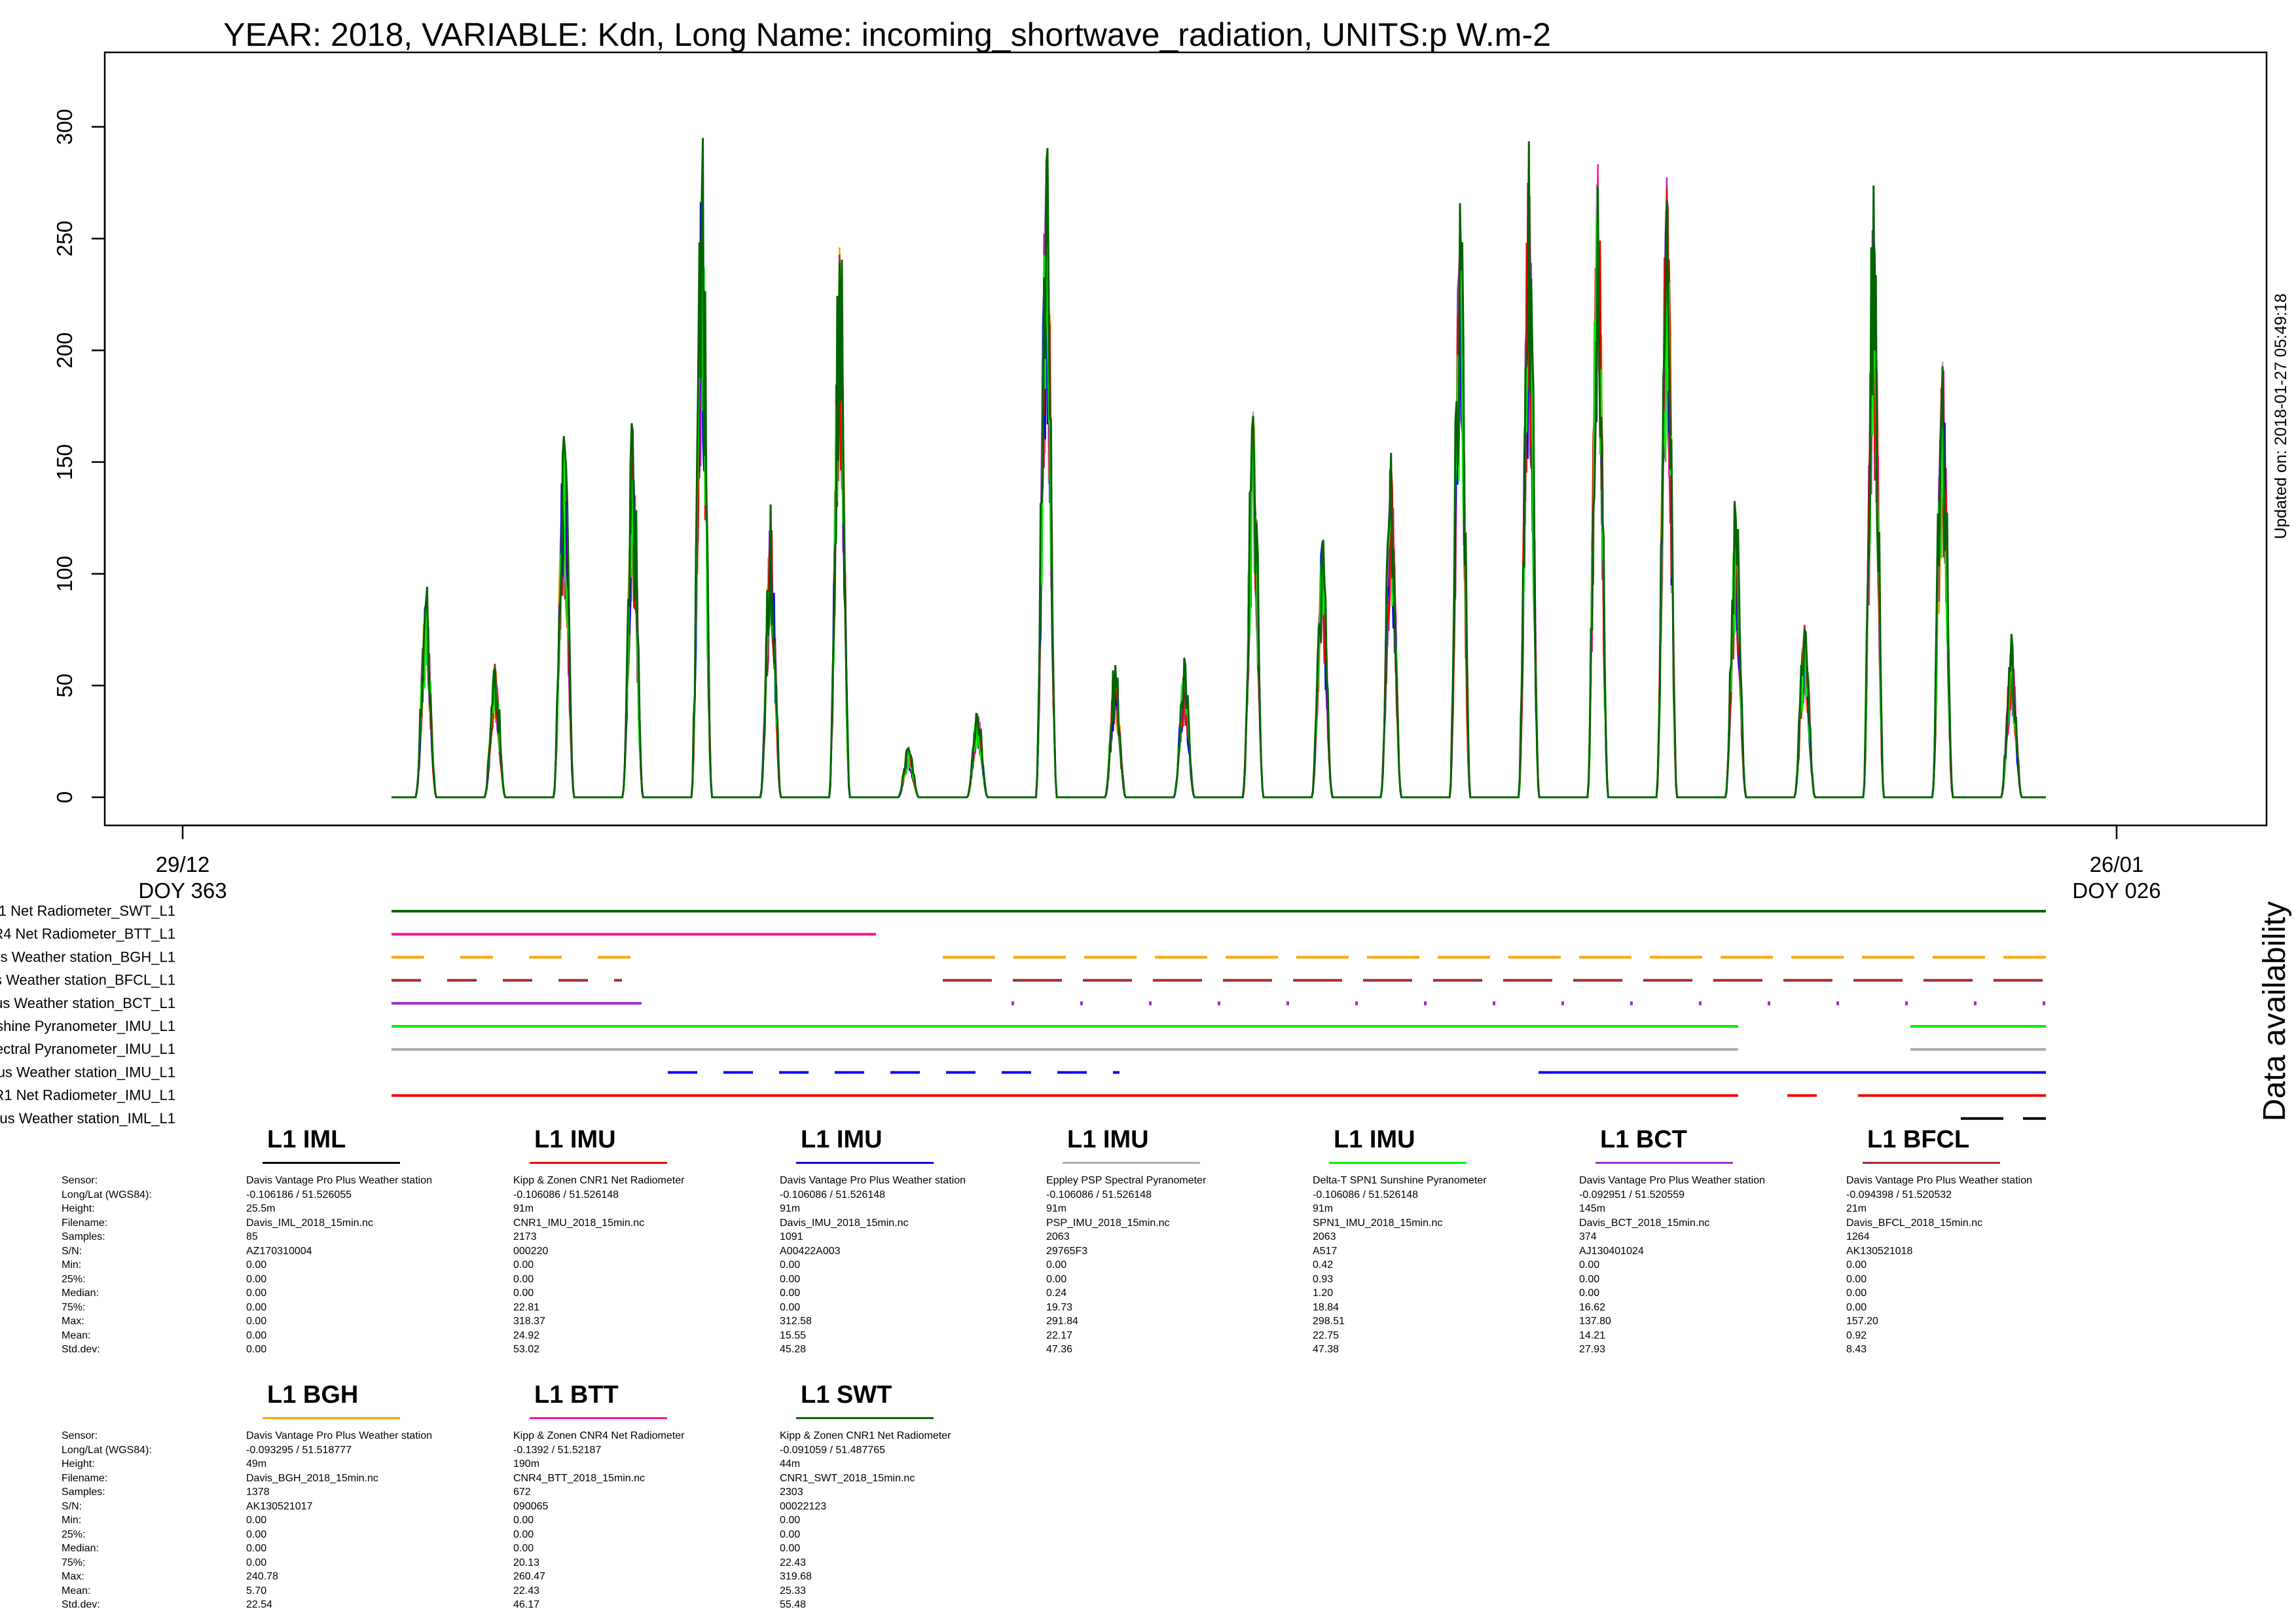 This screenshot has width=2296, height=1624. What do you see at coordinates (2281, 416) in the screenshot?
I see `updated-timestamp: Updated on: 2018-01-27 05:49:18` at bounding box center [2281, 416].